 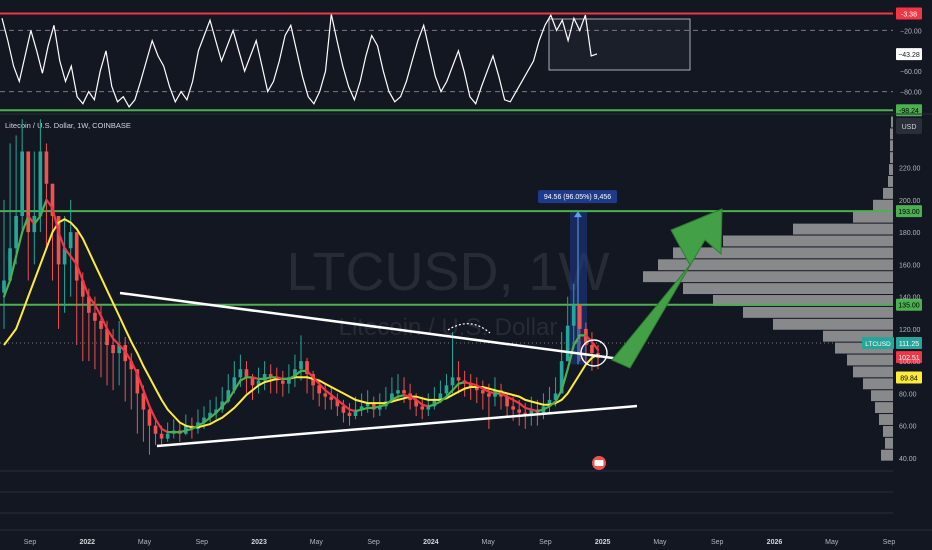 I want to click on rsi-bottom-value-label-bg, so click(x=909, y=110).